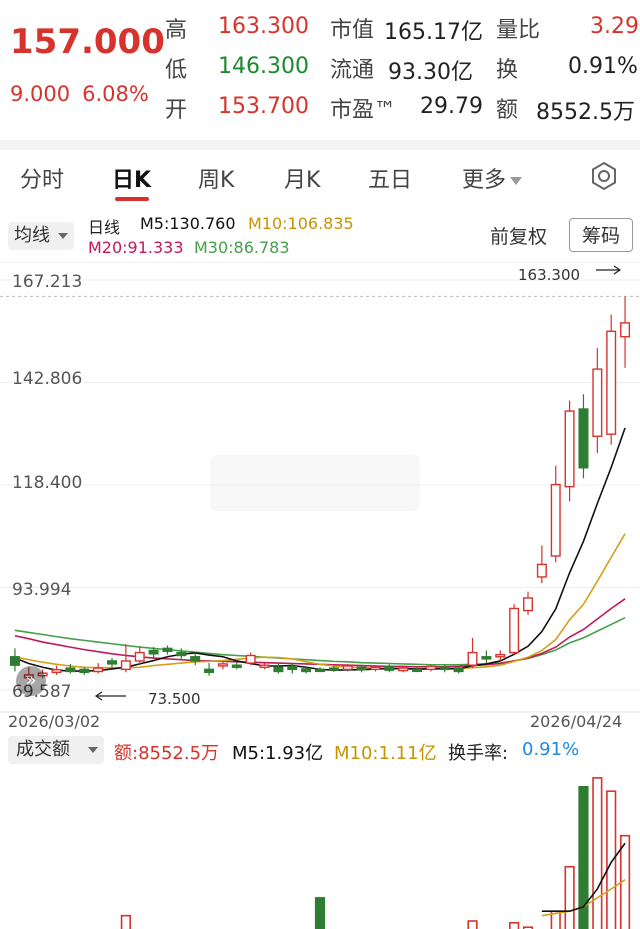 This screenshot has width=640, height=929. I want to click on open-label: 开, so click(176, 110).